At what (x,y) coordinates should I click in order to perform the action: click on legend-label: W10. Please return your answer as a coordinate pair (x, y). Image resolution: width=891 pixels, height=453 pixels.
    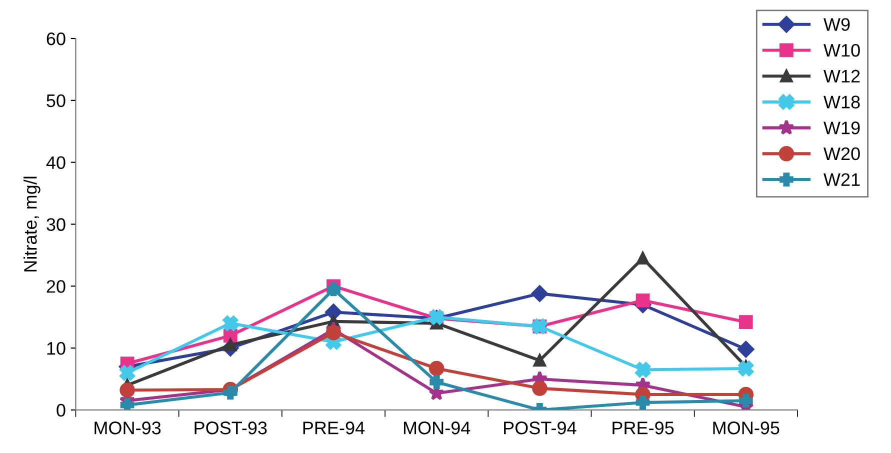
    Looking at the image, I should click on (842, 50).